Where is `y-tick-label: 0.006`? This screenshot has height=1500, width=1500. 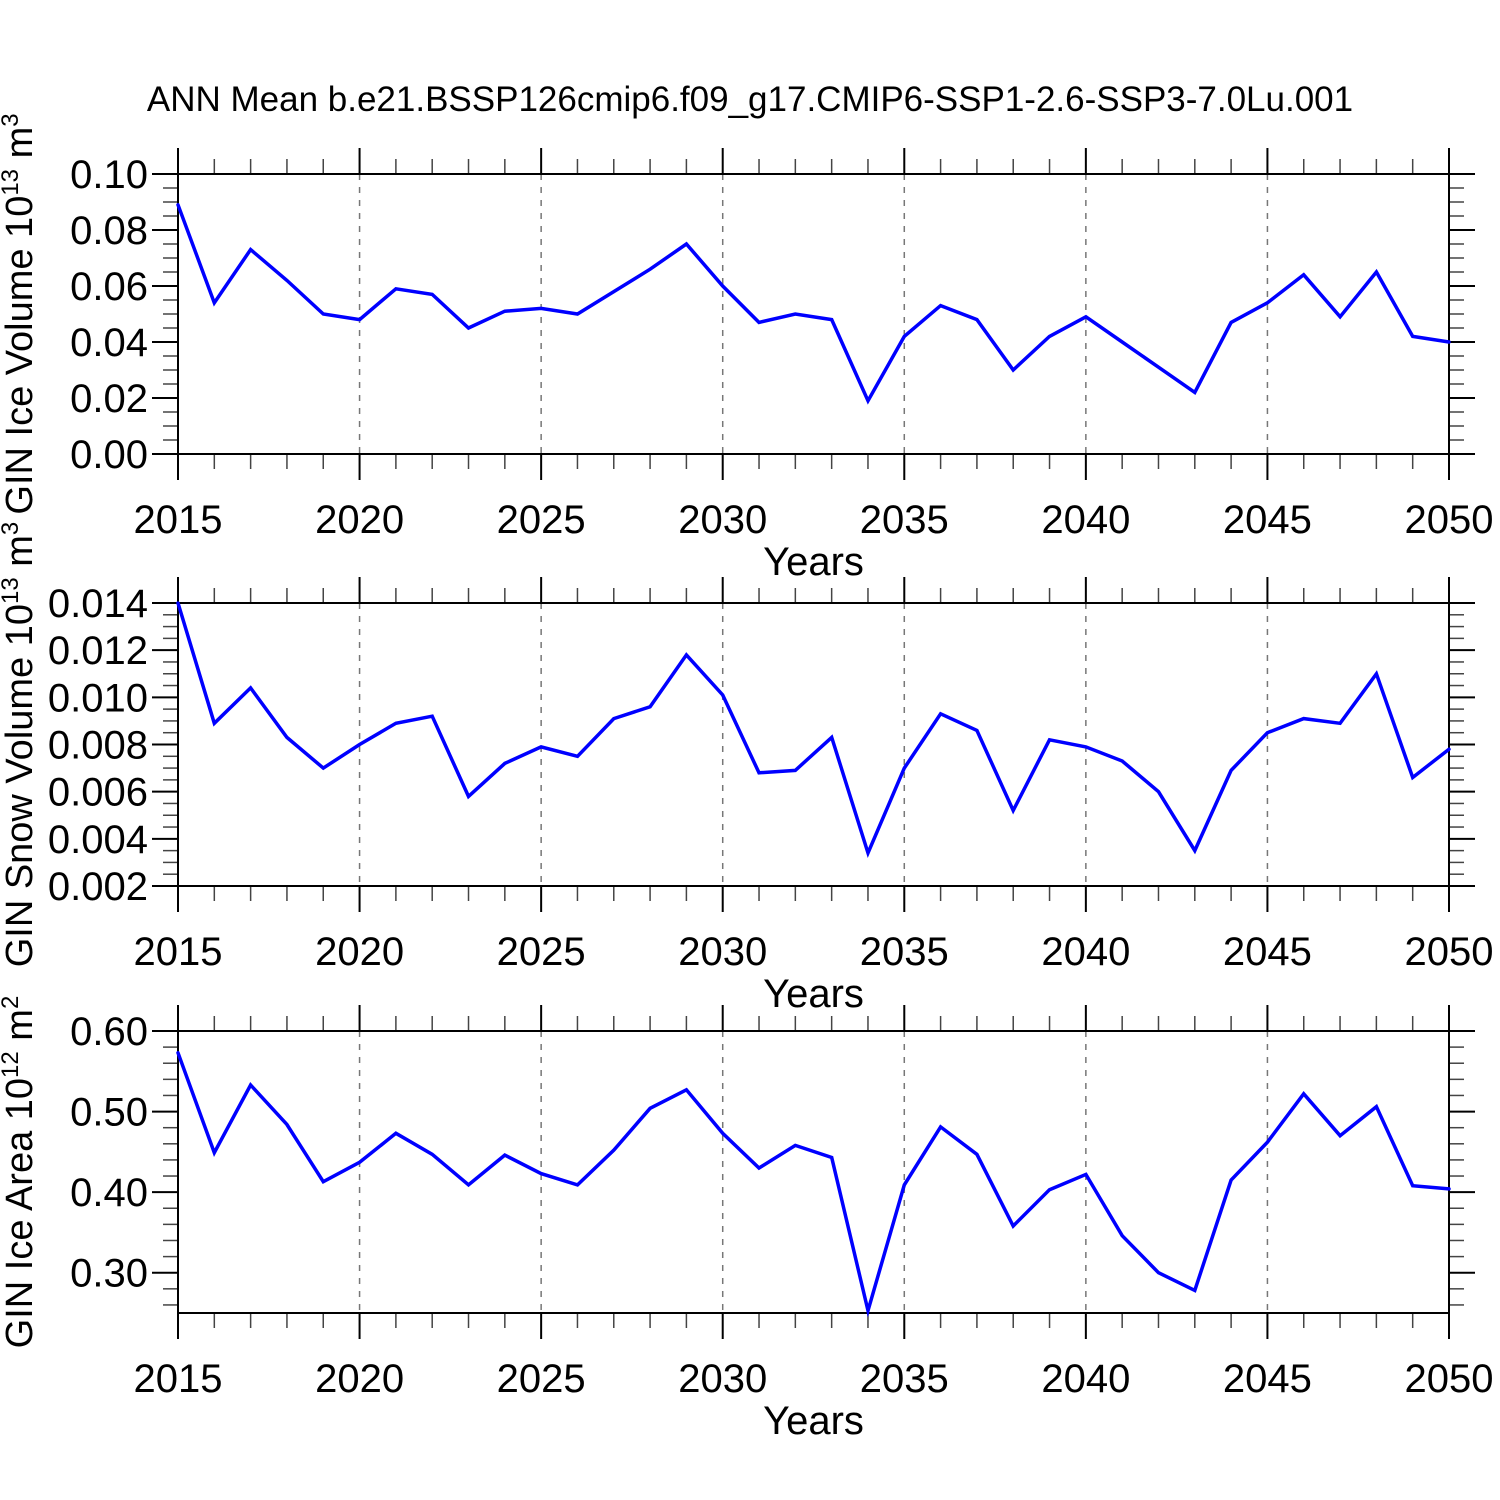
y-tick-label: 0.006 is located at coordinates (98, 793).